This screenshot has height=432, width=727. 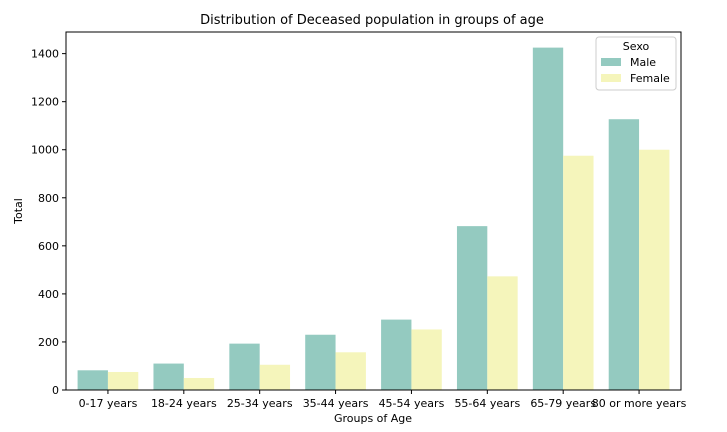 What do you see at coordinates (320, 362) in the screenshot?
I see `bar-male-35-44-years` at bounding box center [320, 362].